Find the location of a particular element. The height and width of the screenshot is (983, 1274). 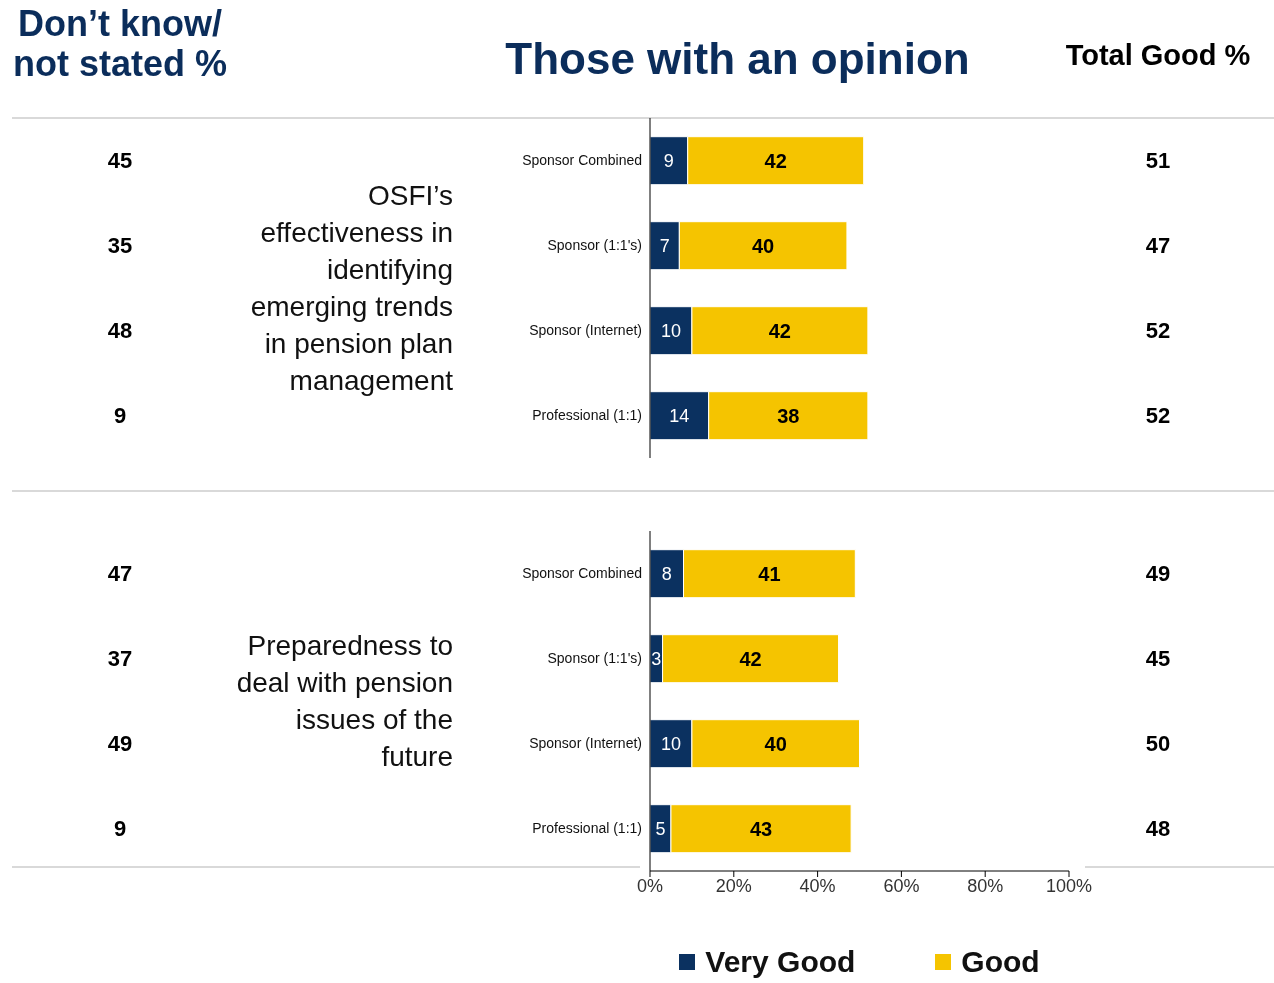

data-label: 41 is located at coordinates (769, 573).